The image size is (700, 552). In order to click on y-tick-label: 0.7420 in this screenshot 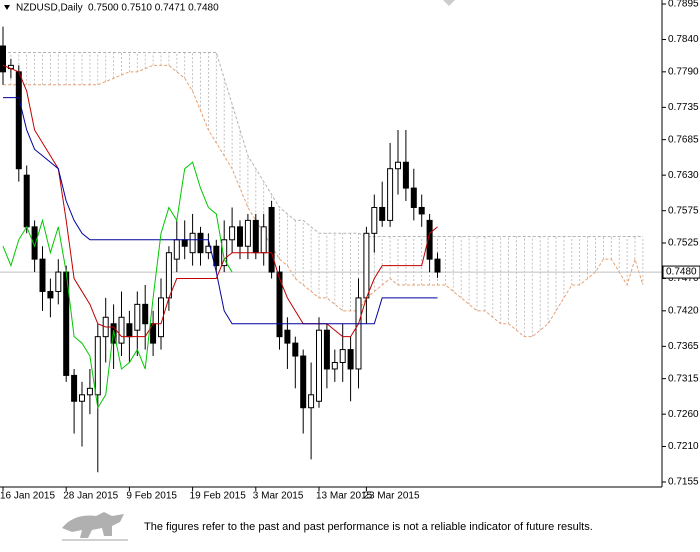, I will do `click(683, 310)`.